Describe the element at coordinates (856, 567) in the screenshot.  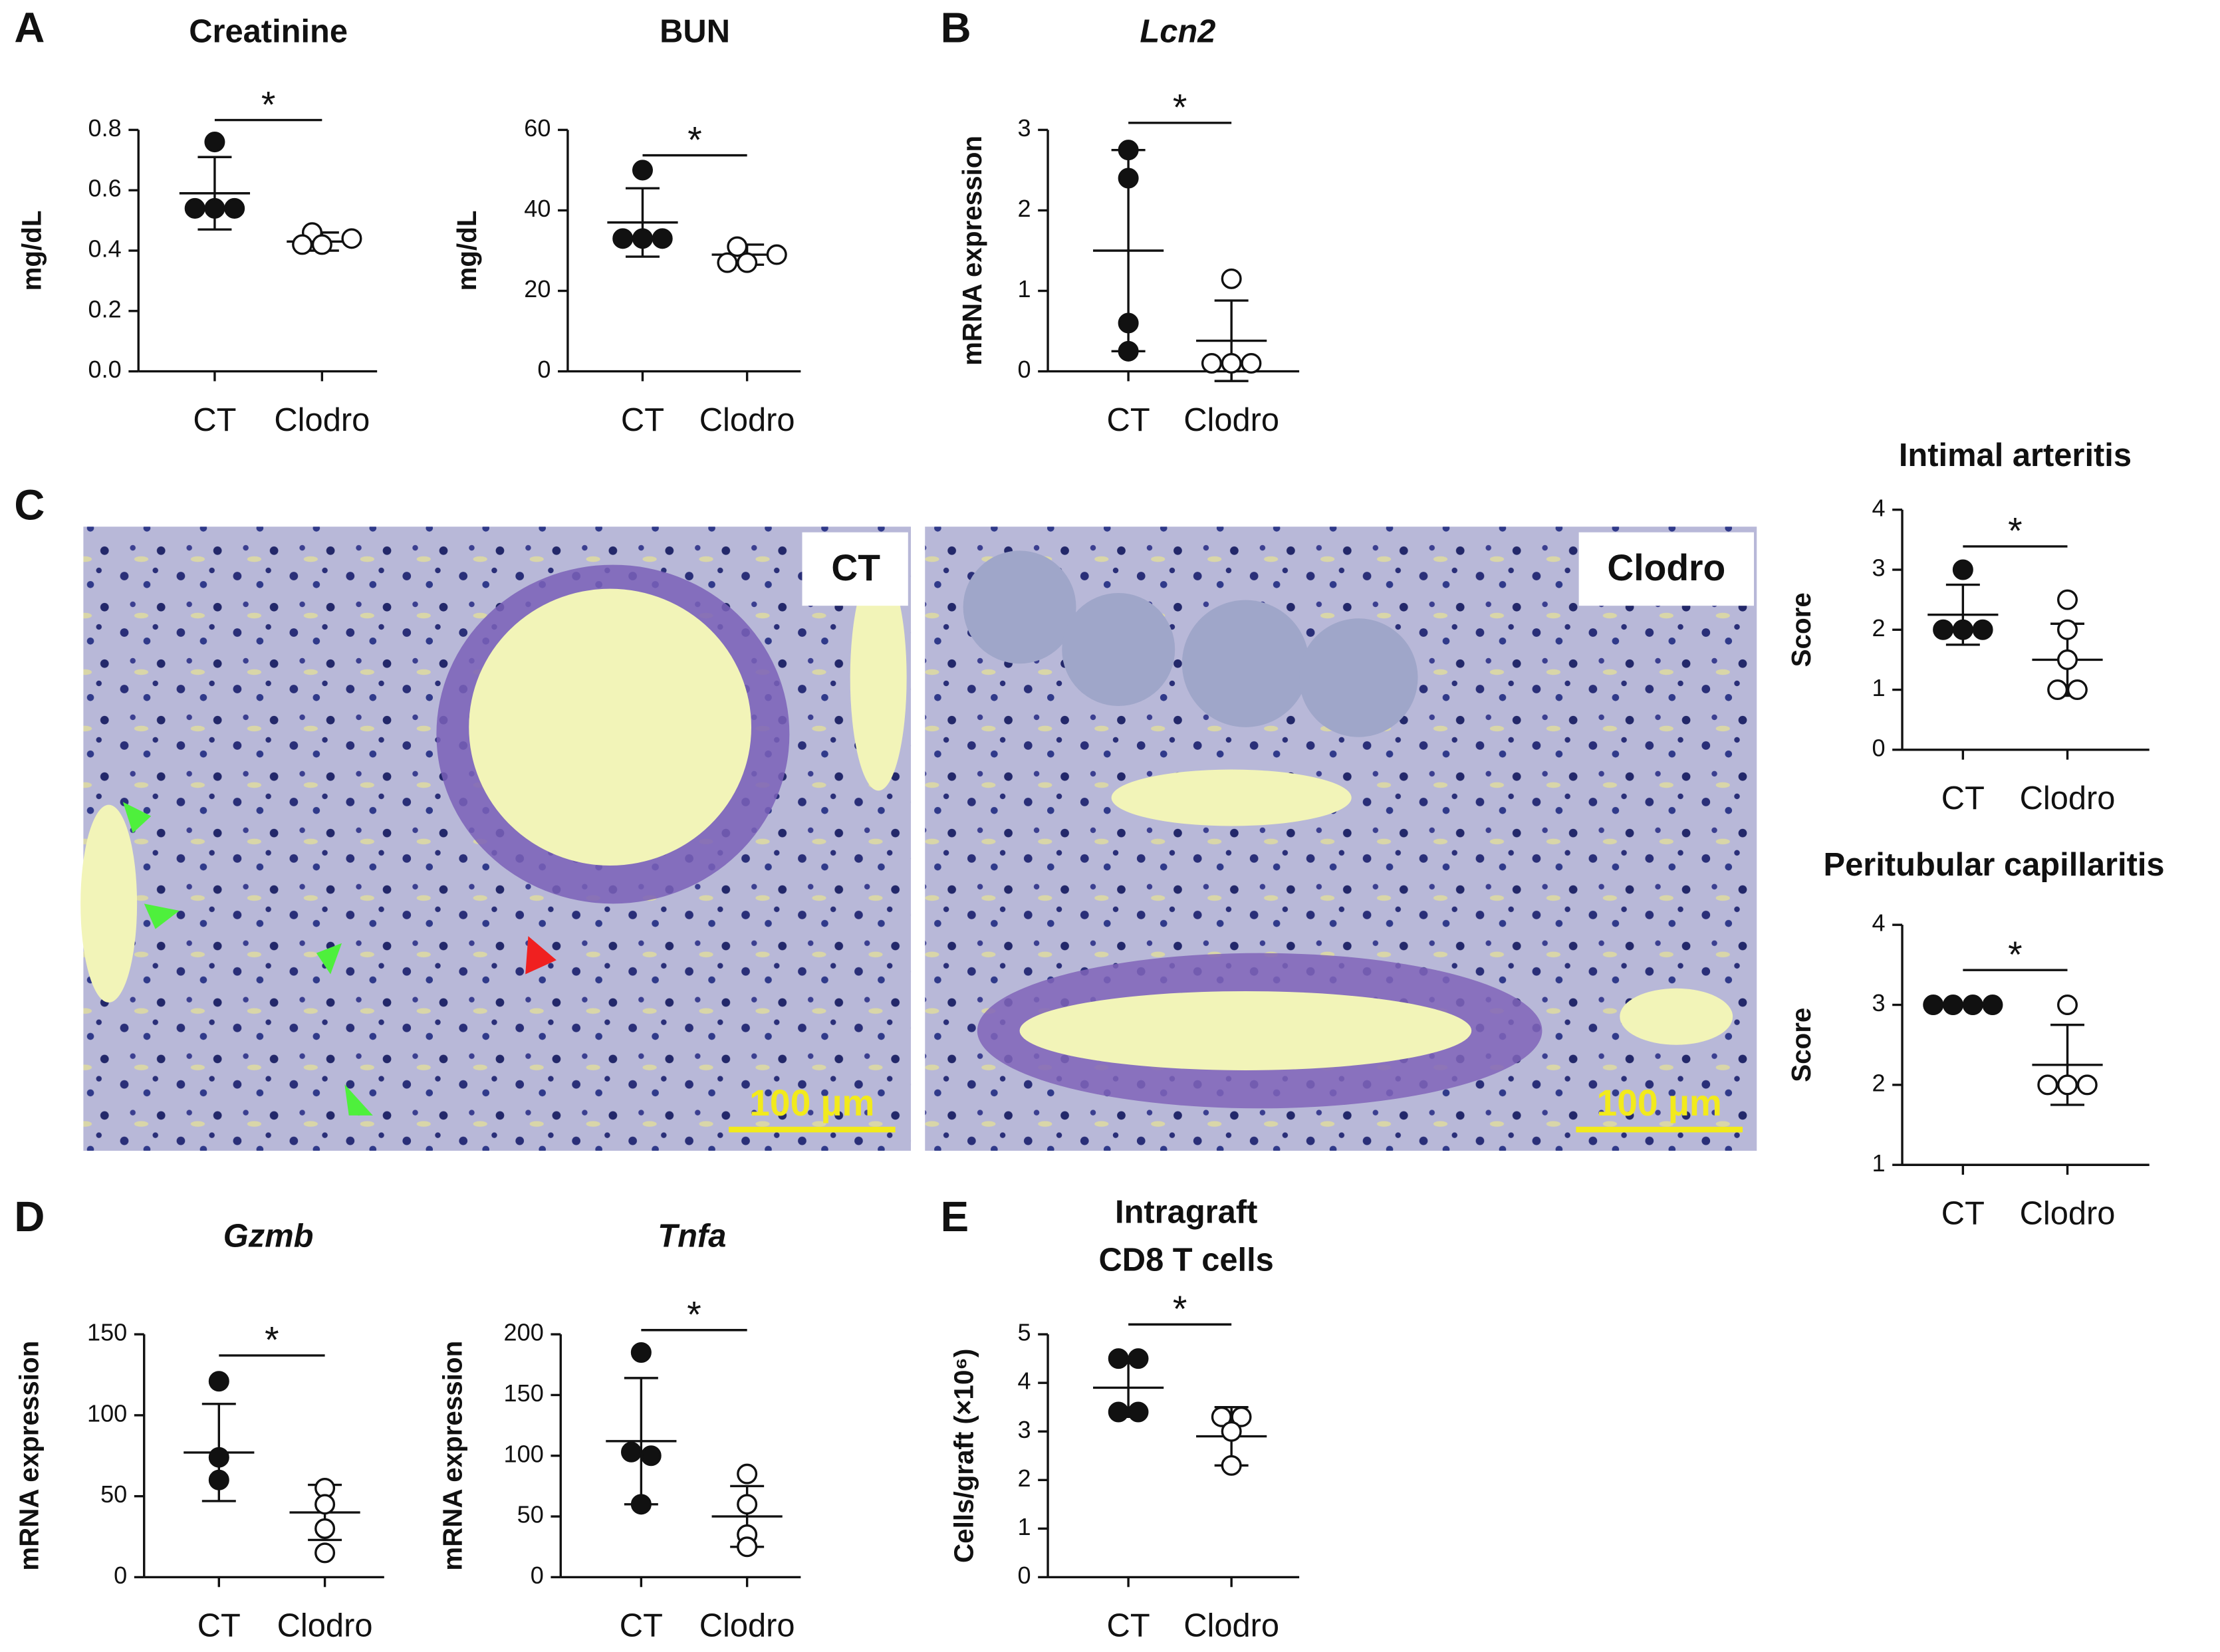
I see `micrograph-label: CT` at that location.